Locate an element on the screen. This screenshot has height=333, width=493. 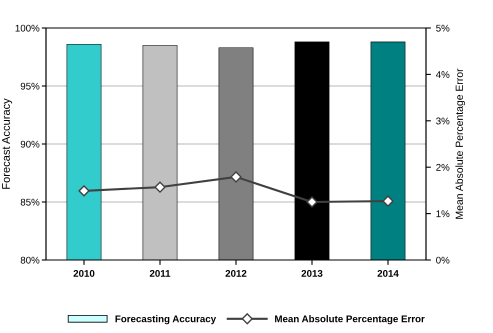
y2-tick-label: 5% is located at coordinates (443, 28).